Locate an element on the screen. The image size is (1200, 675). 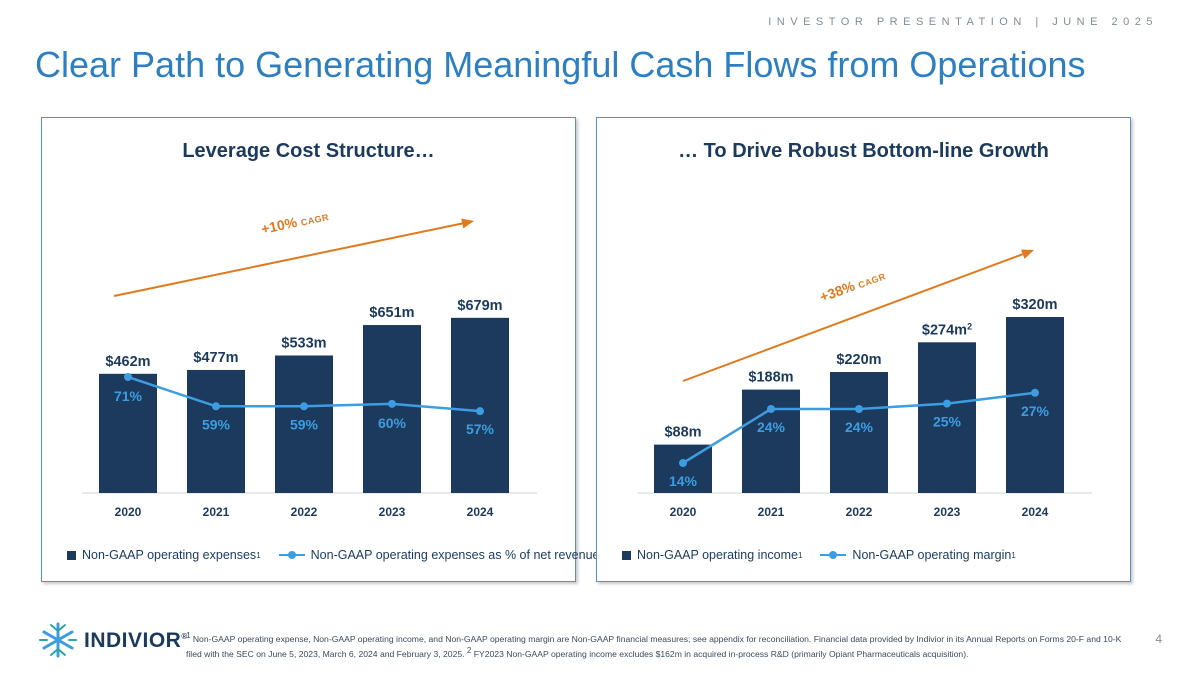
line-value-label-2023: 25% is located at coordinates (947, 422).